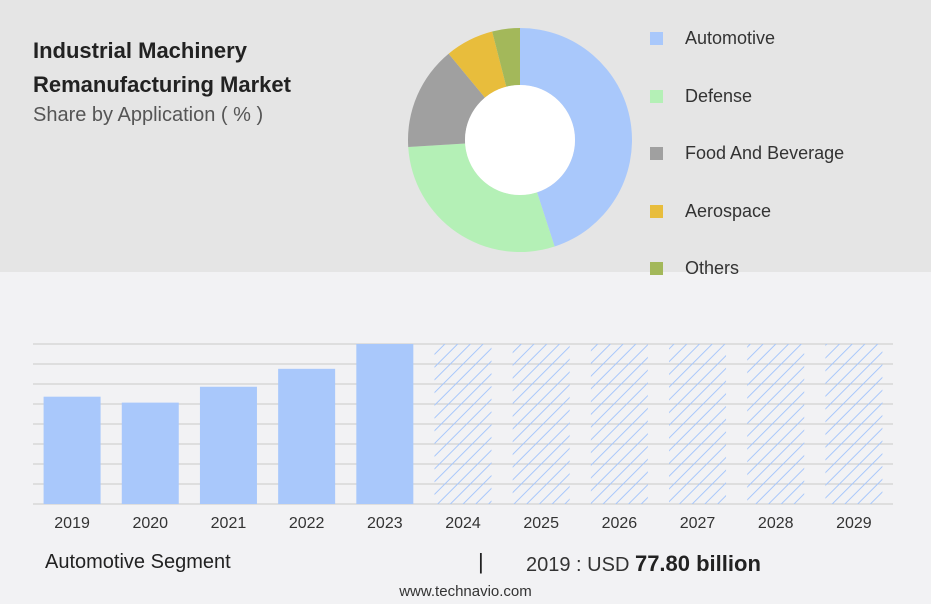 This screenshot has height=604, width=931. Describe the element at coordinates (150, 523) in the screenshot. I see `x-tick-label: 2020` at that location.